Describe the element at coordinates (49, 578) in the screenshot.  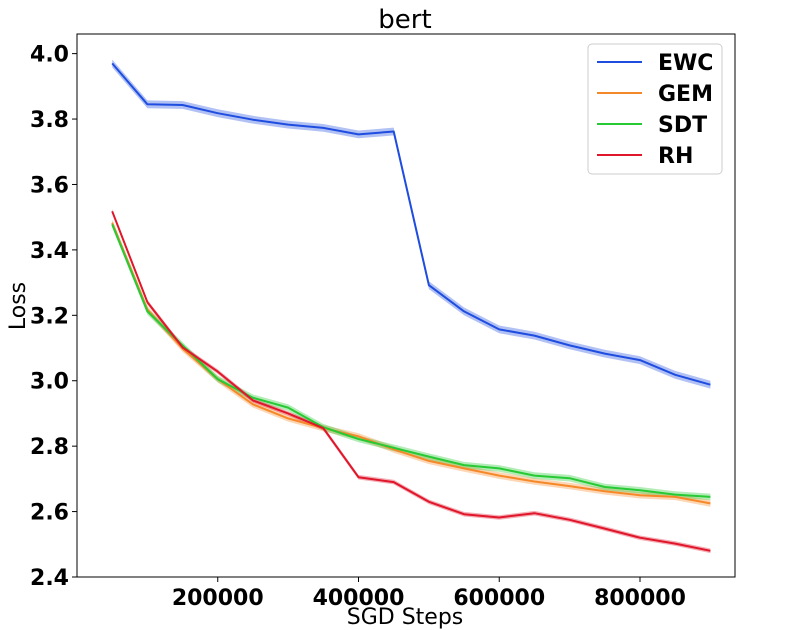
I see `y-tick-label: 2.4` at that location.